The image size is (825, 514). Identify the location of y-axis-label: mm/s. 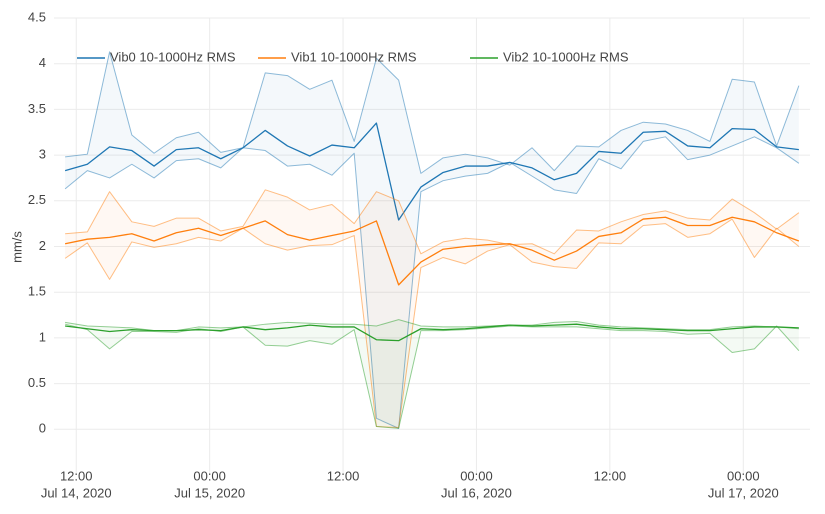
(16, 247).